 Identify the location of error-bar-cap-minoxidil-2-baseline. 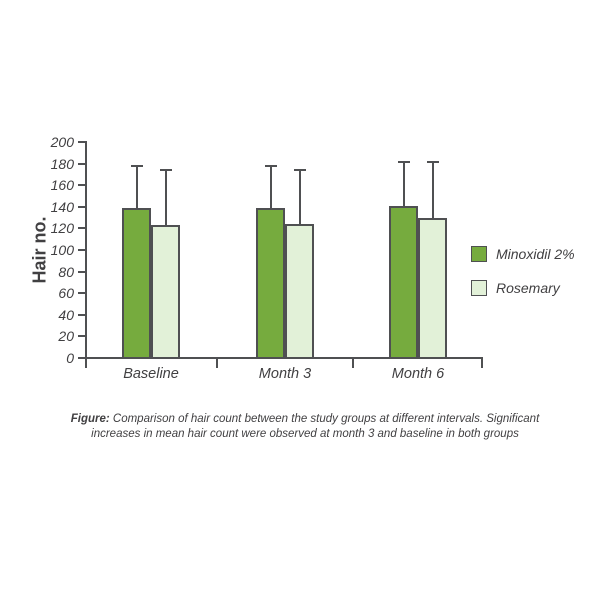
(136, 165).